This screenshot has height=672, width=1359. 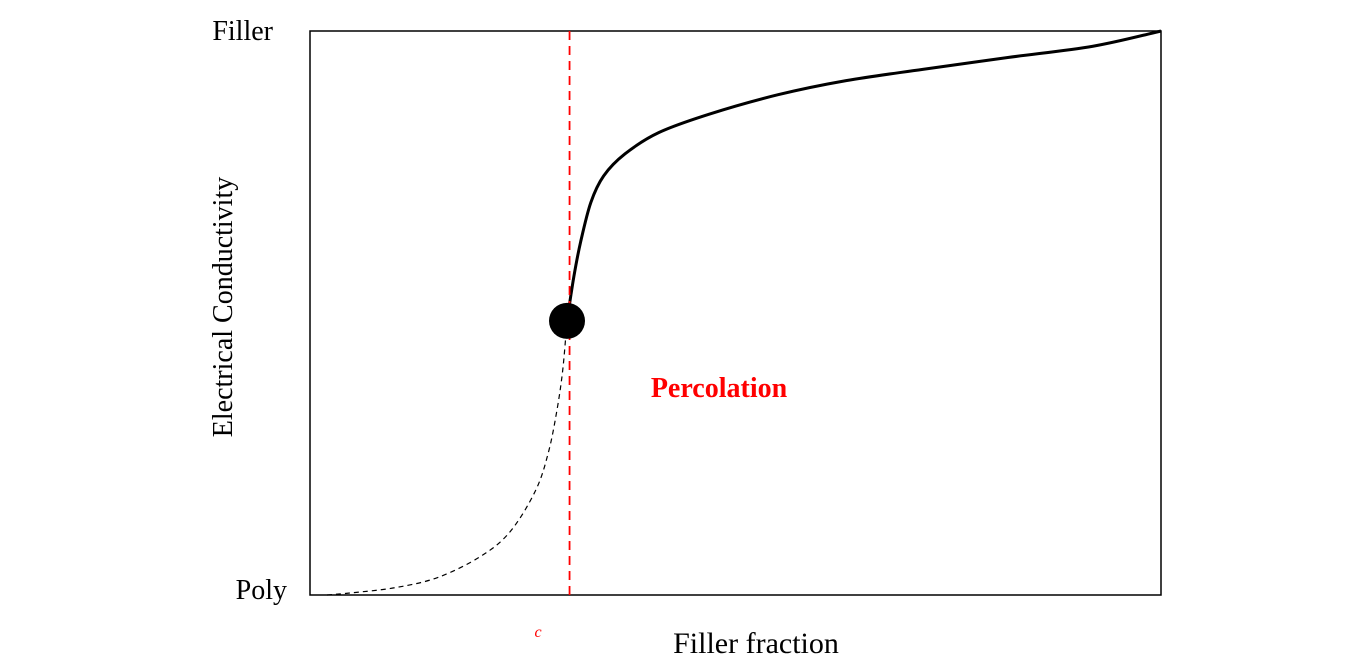 What do you see at coordinates (719, 388) in the screenshot?
I see `percolation-annotation: Percolation` at bounding box center [719, 388].